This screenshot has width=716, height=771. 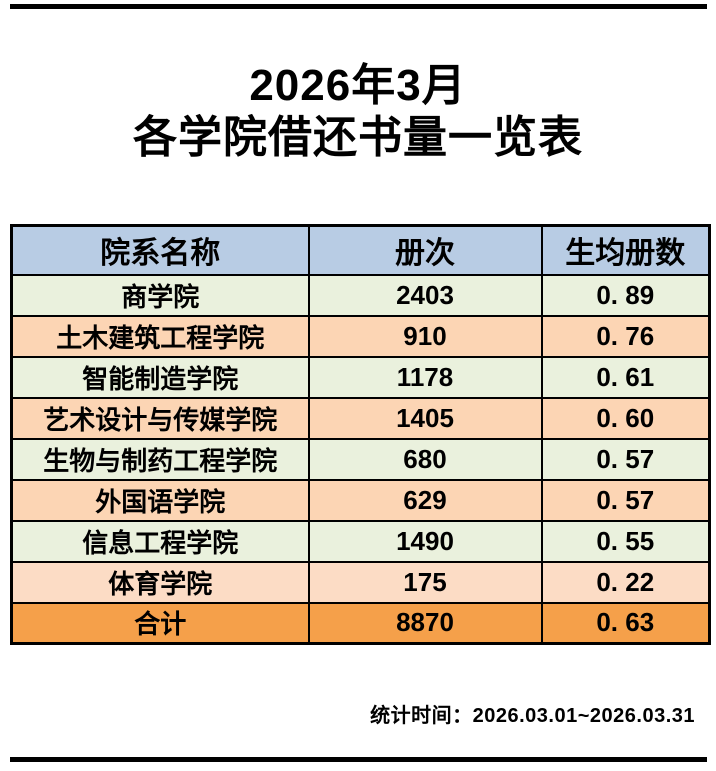 What do you see at coordinates (160, 459) in the screenshot?
I see `department-cell: 生物与制药工程学院` at bounding box center [160, 459].